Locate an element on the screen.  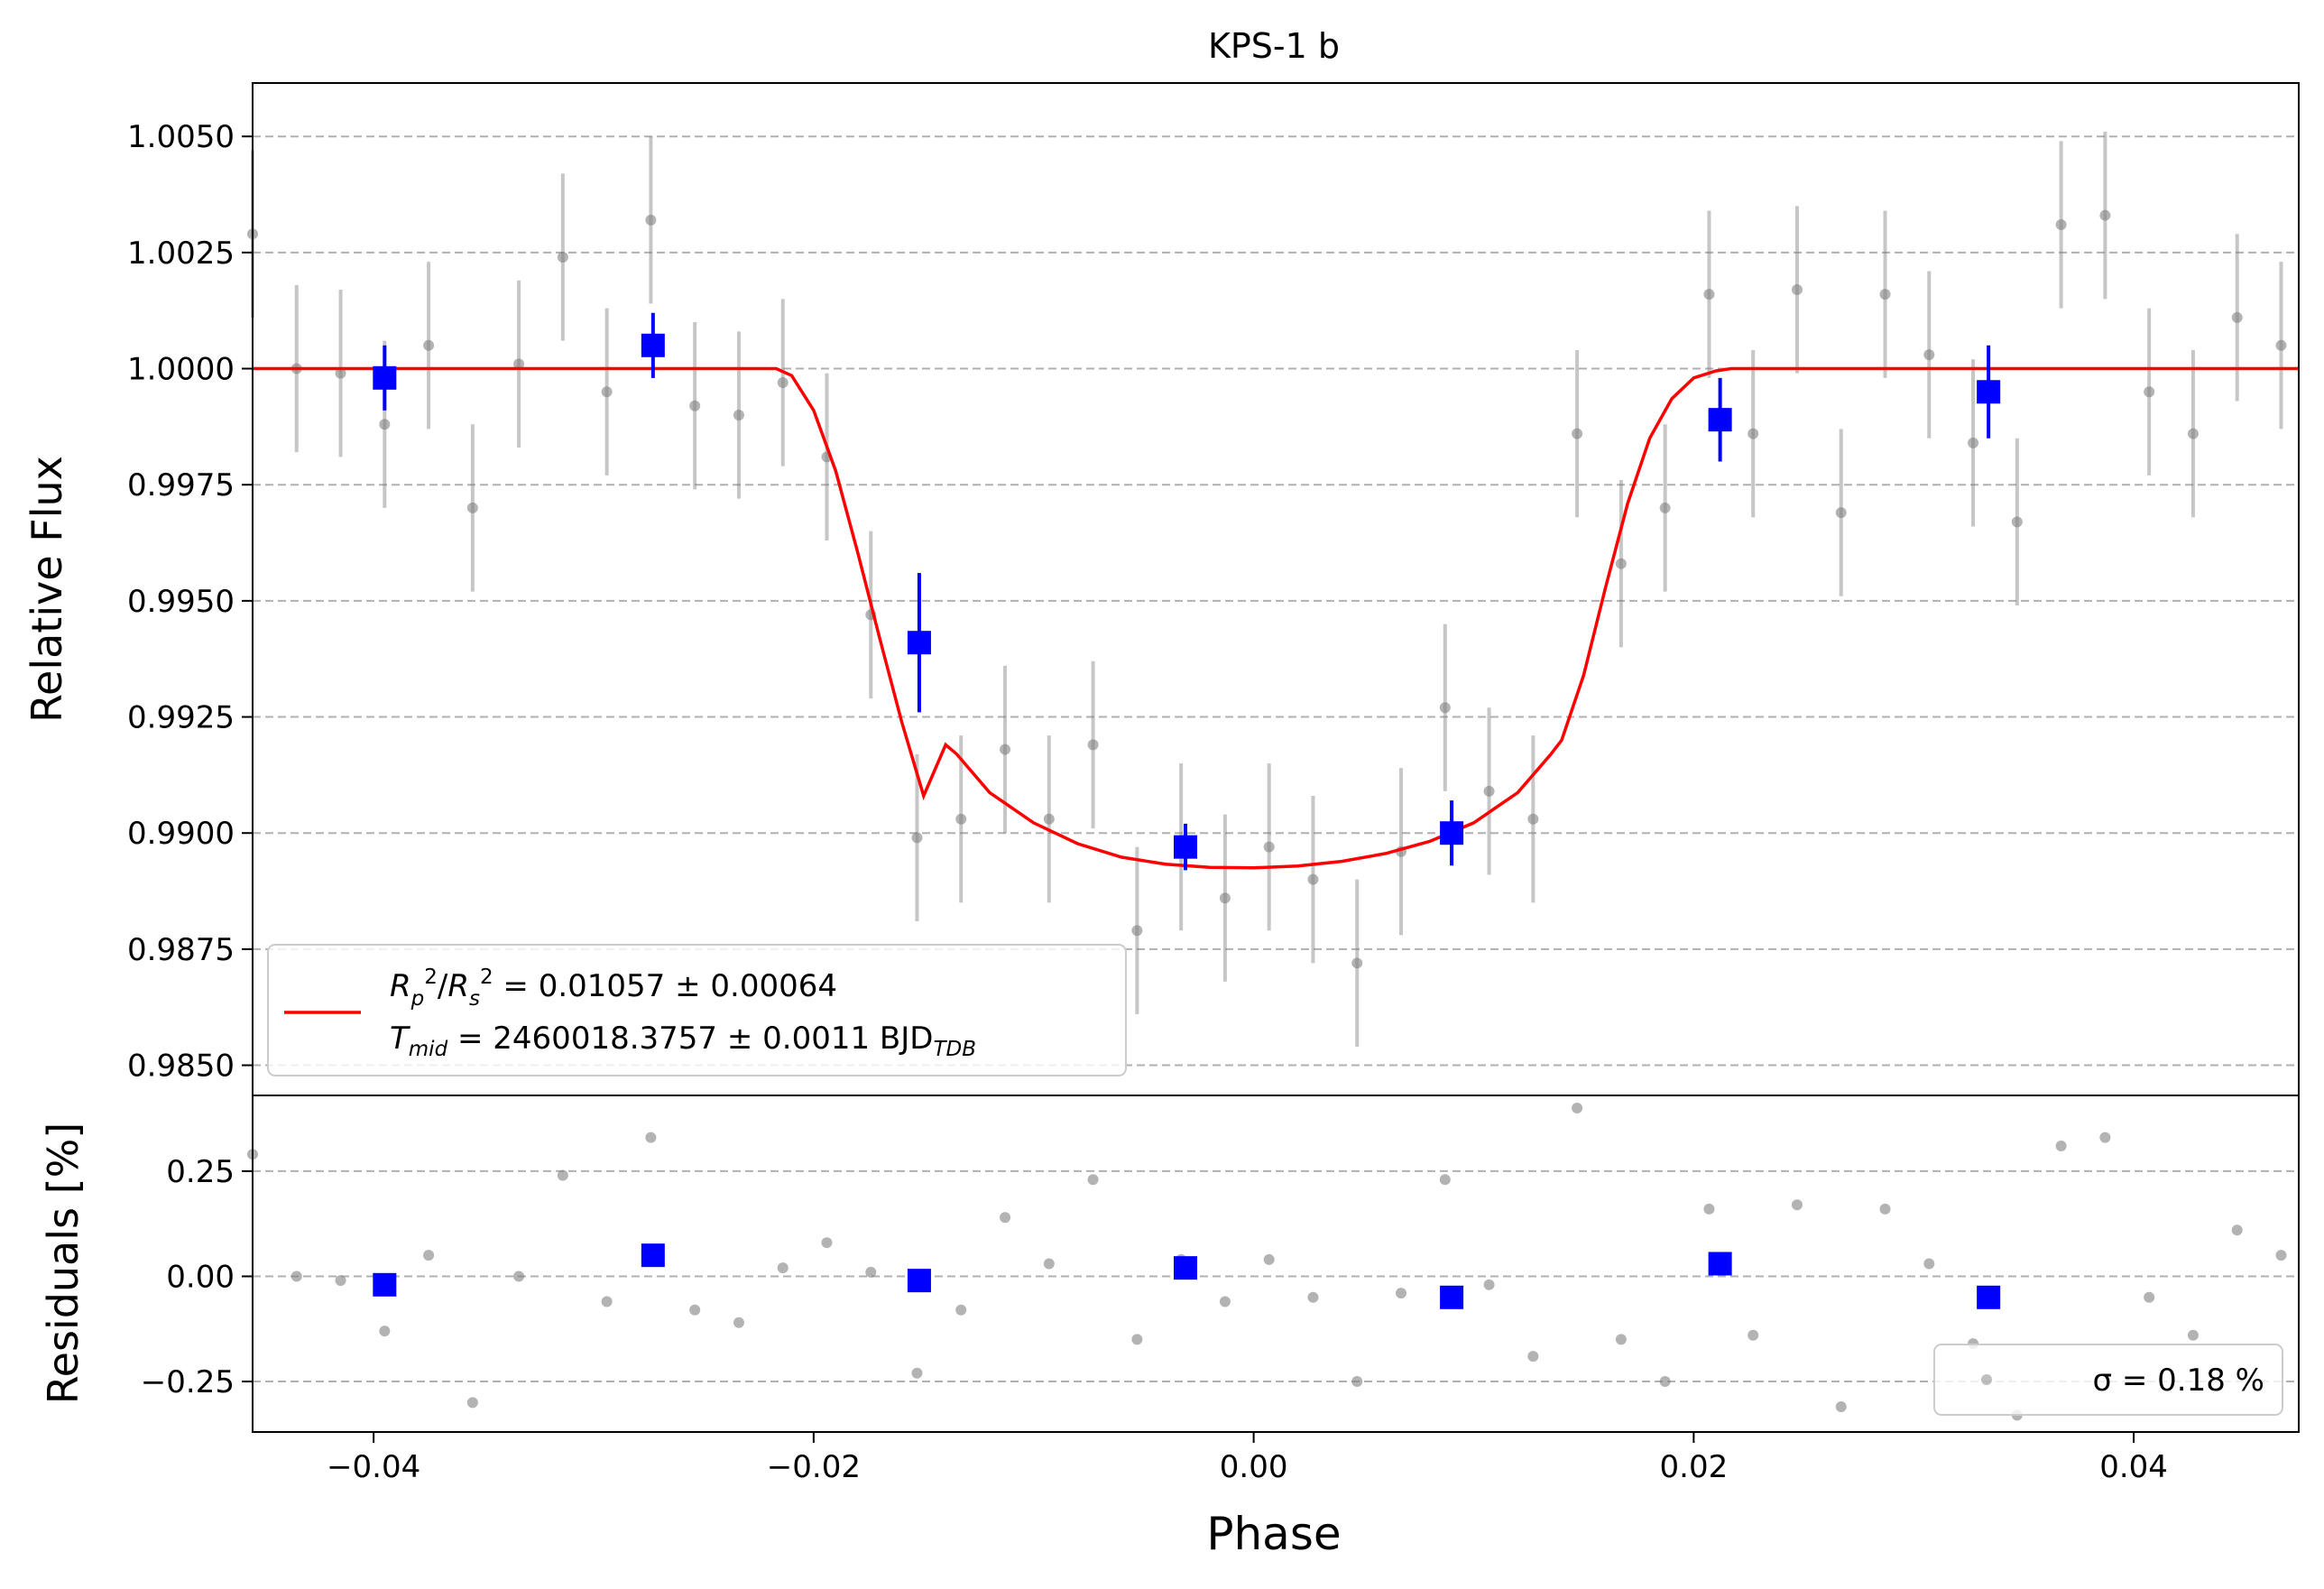
flux-y-axis-label: Relative Flux is located at coordinates (47, 589).